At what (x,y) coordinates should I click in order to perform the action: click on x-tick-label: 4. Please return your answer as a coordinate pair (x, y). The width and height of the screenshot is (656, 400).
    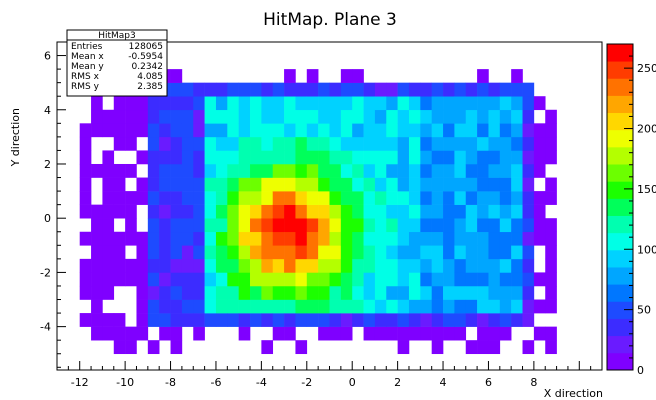
    Looking at the image, I should click on (443, 382).